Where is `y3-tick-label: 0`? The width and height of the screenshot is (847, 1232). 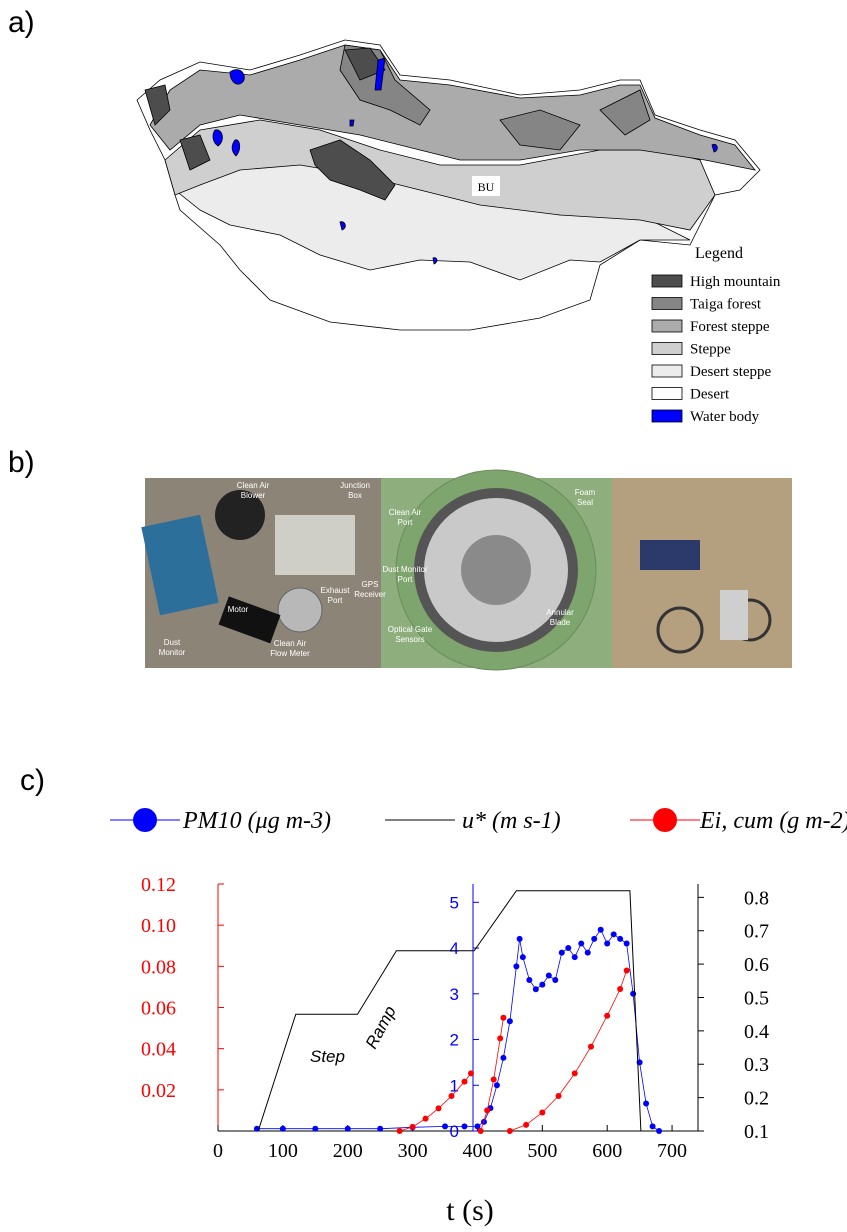 y3-tick-label: 0 is located at coordinates (454, 1131).